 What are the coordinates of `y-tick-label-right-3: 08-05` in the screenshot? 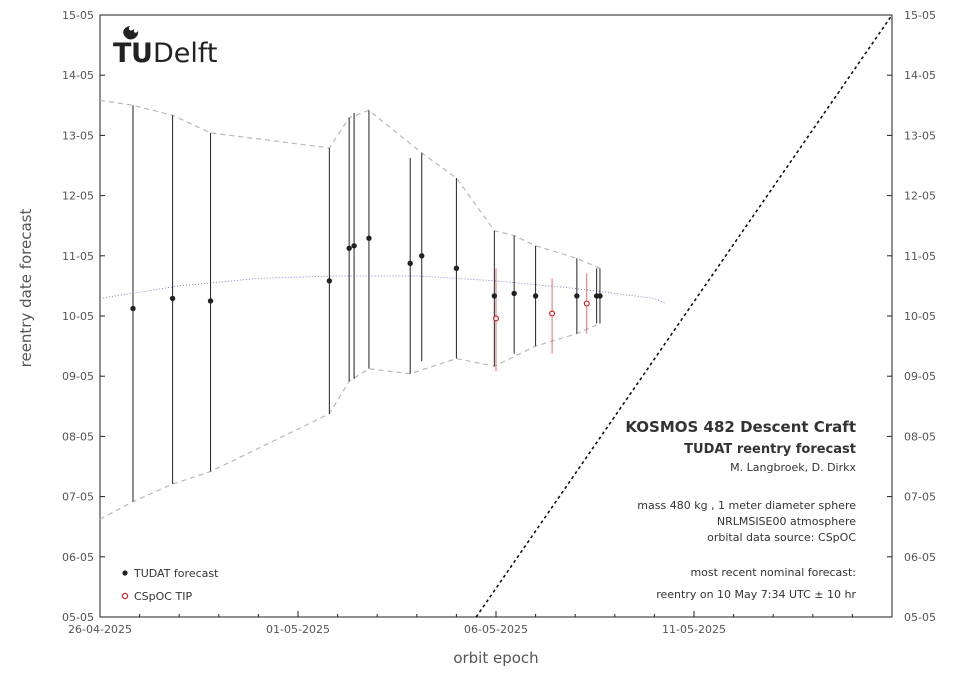 It's located at (920, 436).